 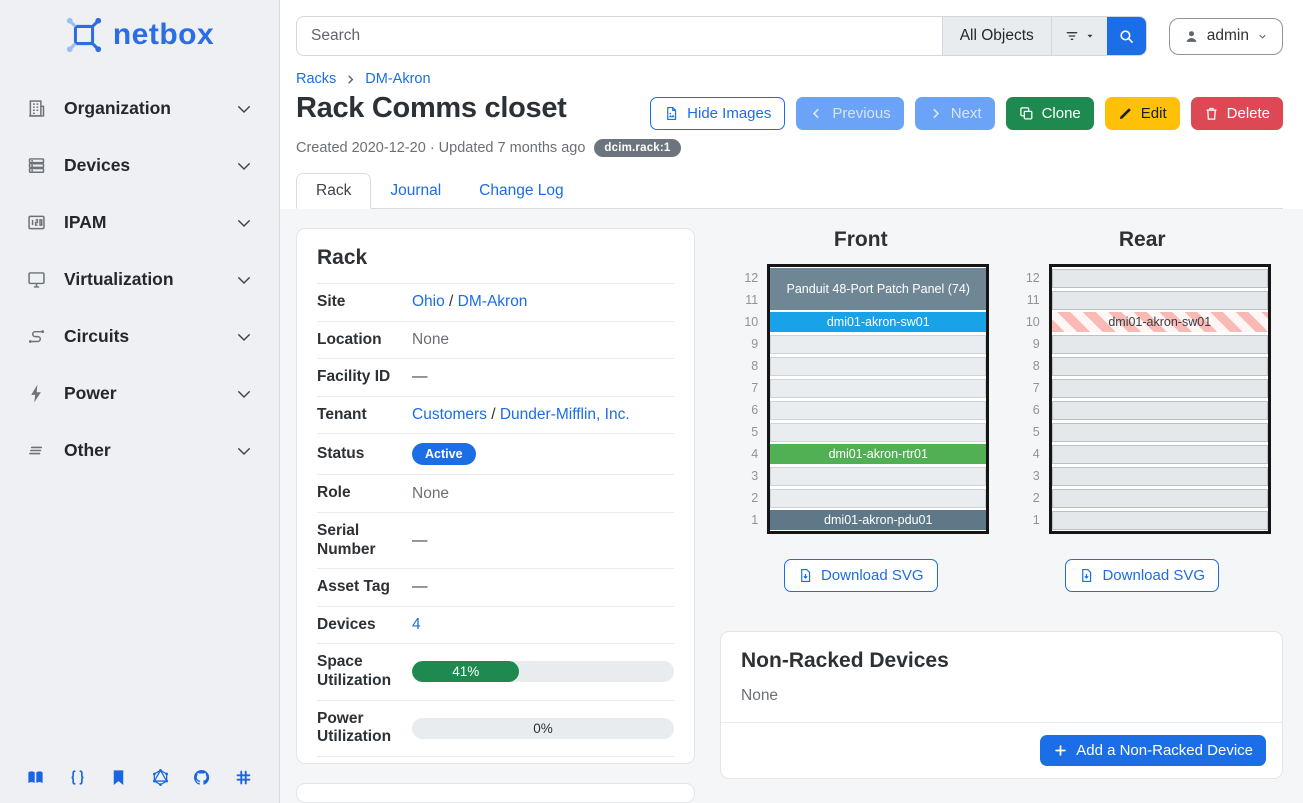 I want to click on elevation-title: Front, so click(x=860, y=239).